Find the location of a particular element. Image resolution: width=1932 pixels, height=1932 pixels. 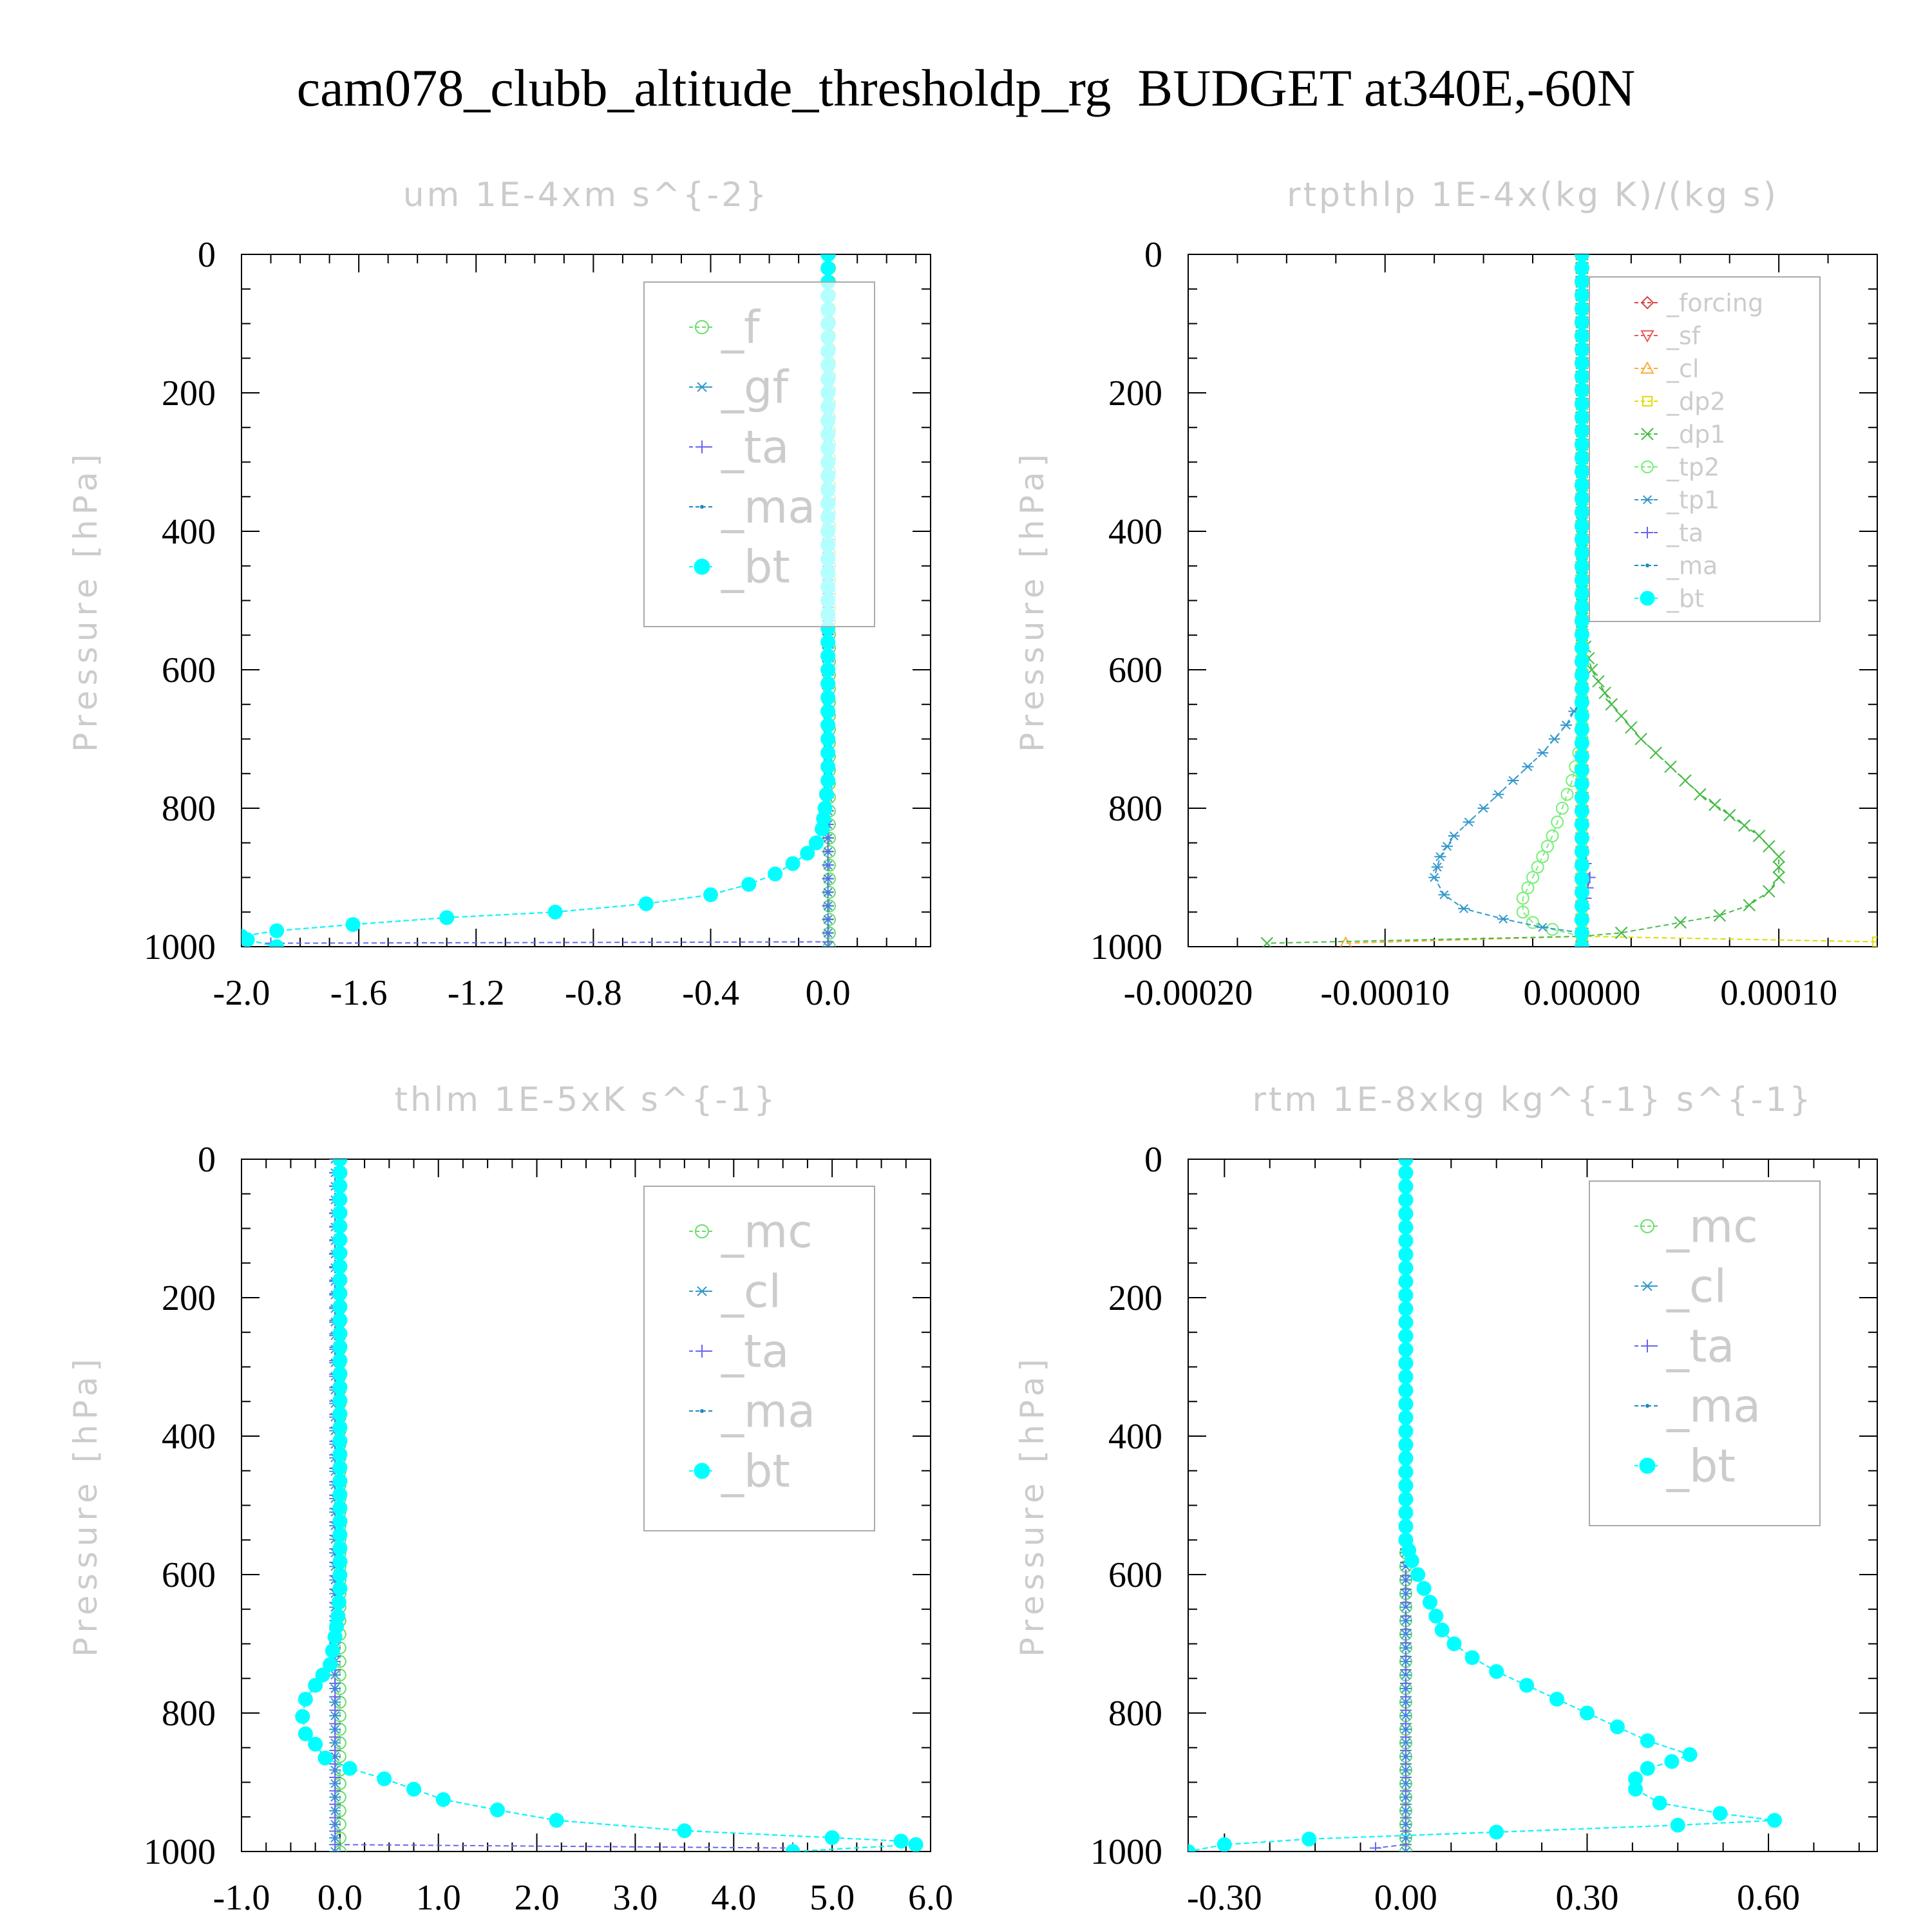

legend-label: _dp1 is located at coordinates (1696, 434).